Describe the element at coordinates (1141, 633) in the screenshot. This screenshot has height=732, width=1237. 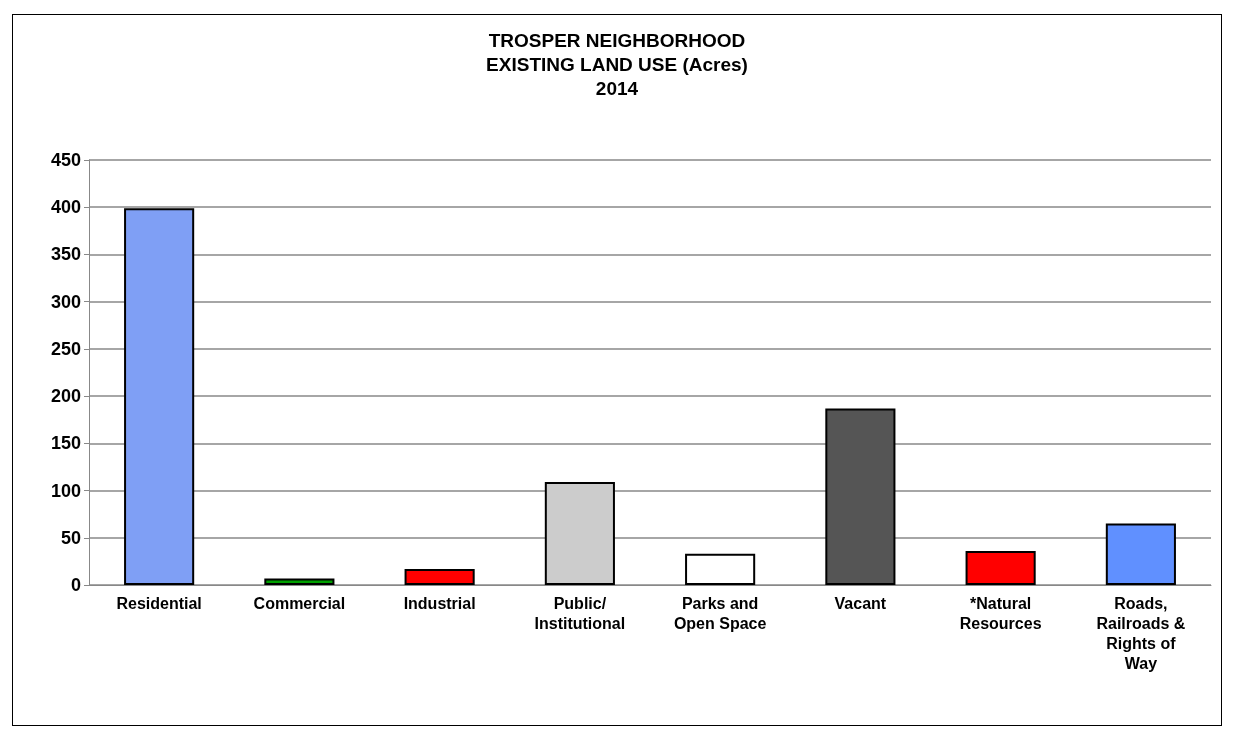
I see `x-tick-label: Roads, Railroads & Rights of Way` at that location.